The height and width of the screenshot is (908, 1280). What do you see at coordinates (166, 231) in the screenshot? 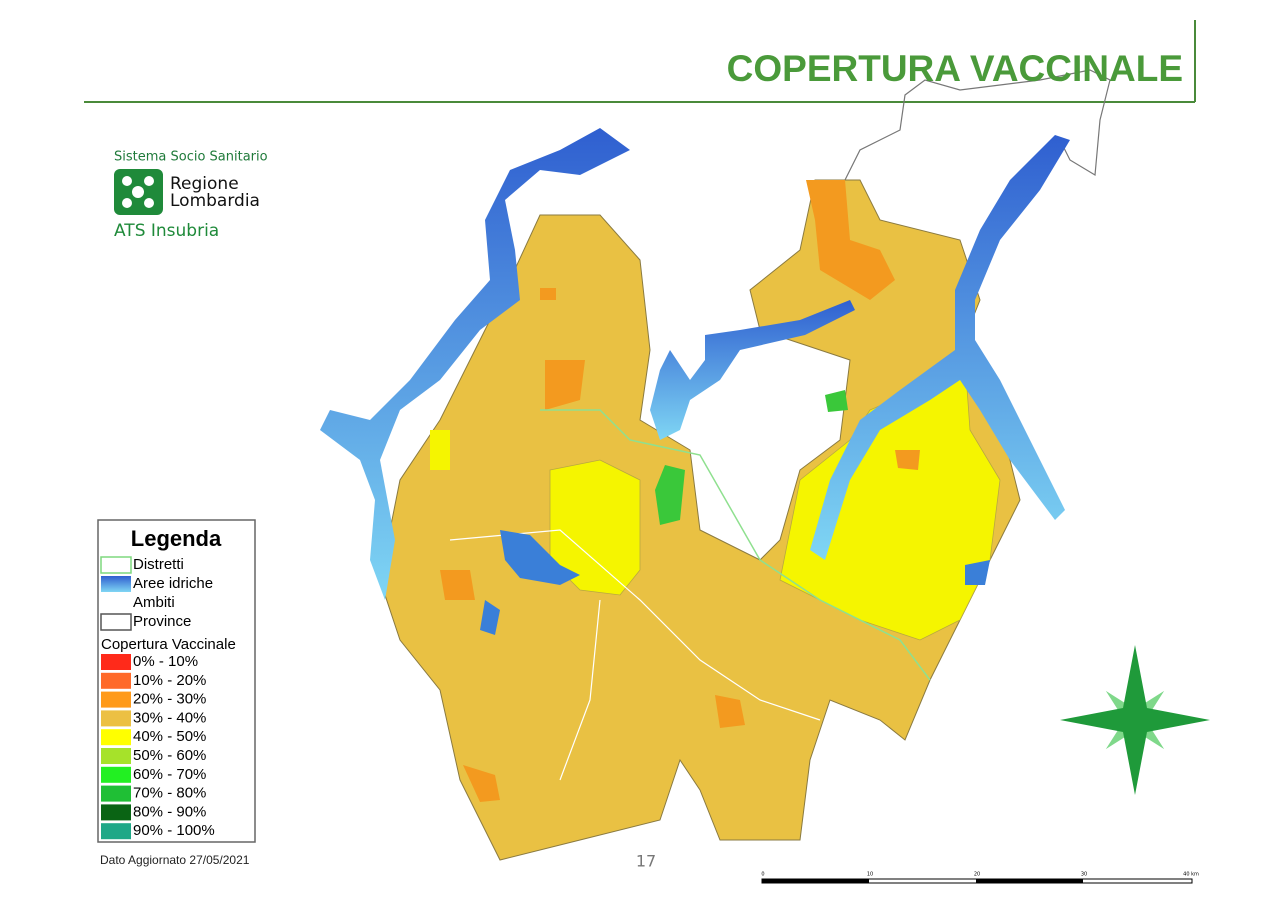
I see `logo-agency: ATS Insubria` at bounding box center [166, 231].